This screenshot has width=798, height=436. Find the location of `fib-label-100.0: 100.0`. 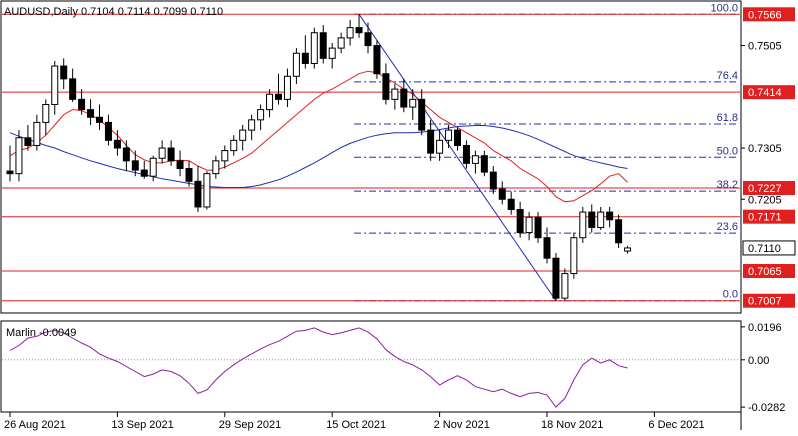

fib-label-100.0: 100.0 is located at coordinates (724, 8).